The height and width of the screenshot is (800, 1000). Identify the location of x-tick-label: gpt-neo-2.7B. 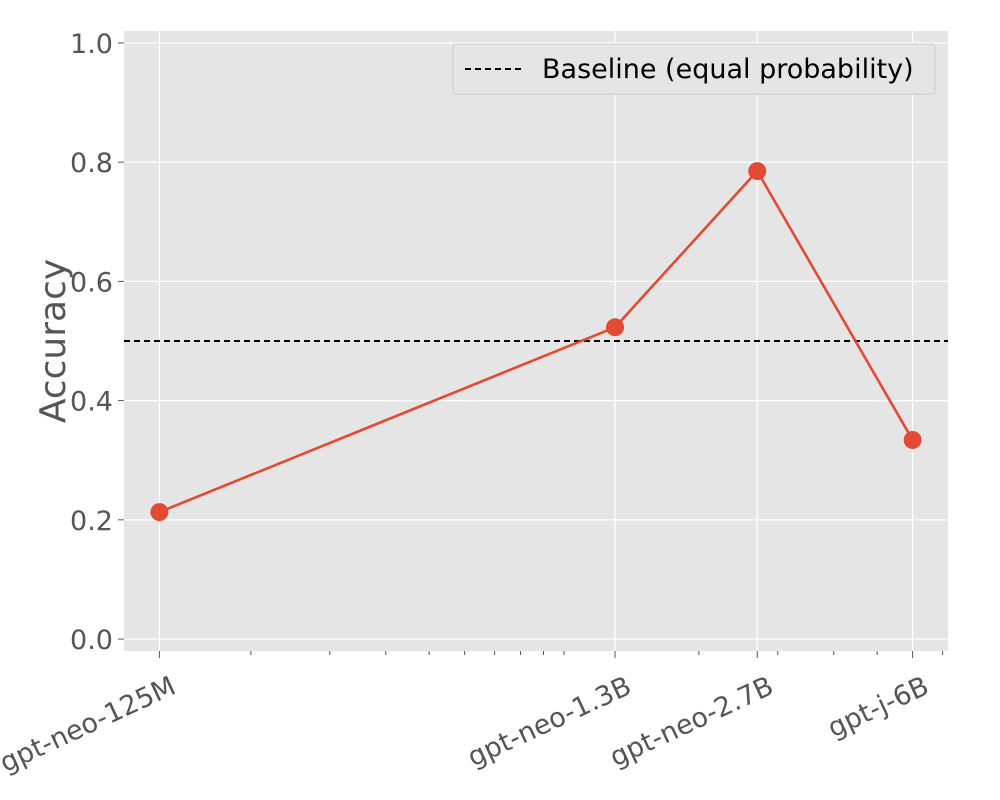
(691, 722).